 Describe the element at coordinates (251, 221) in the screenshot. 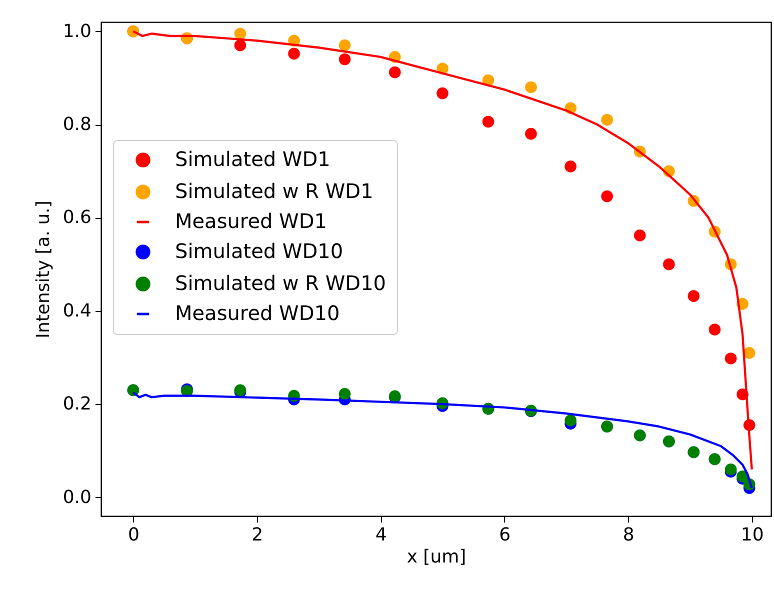

I see `legend-label: Measured WD1` at that location.